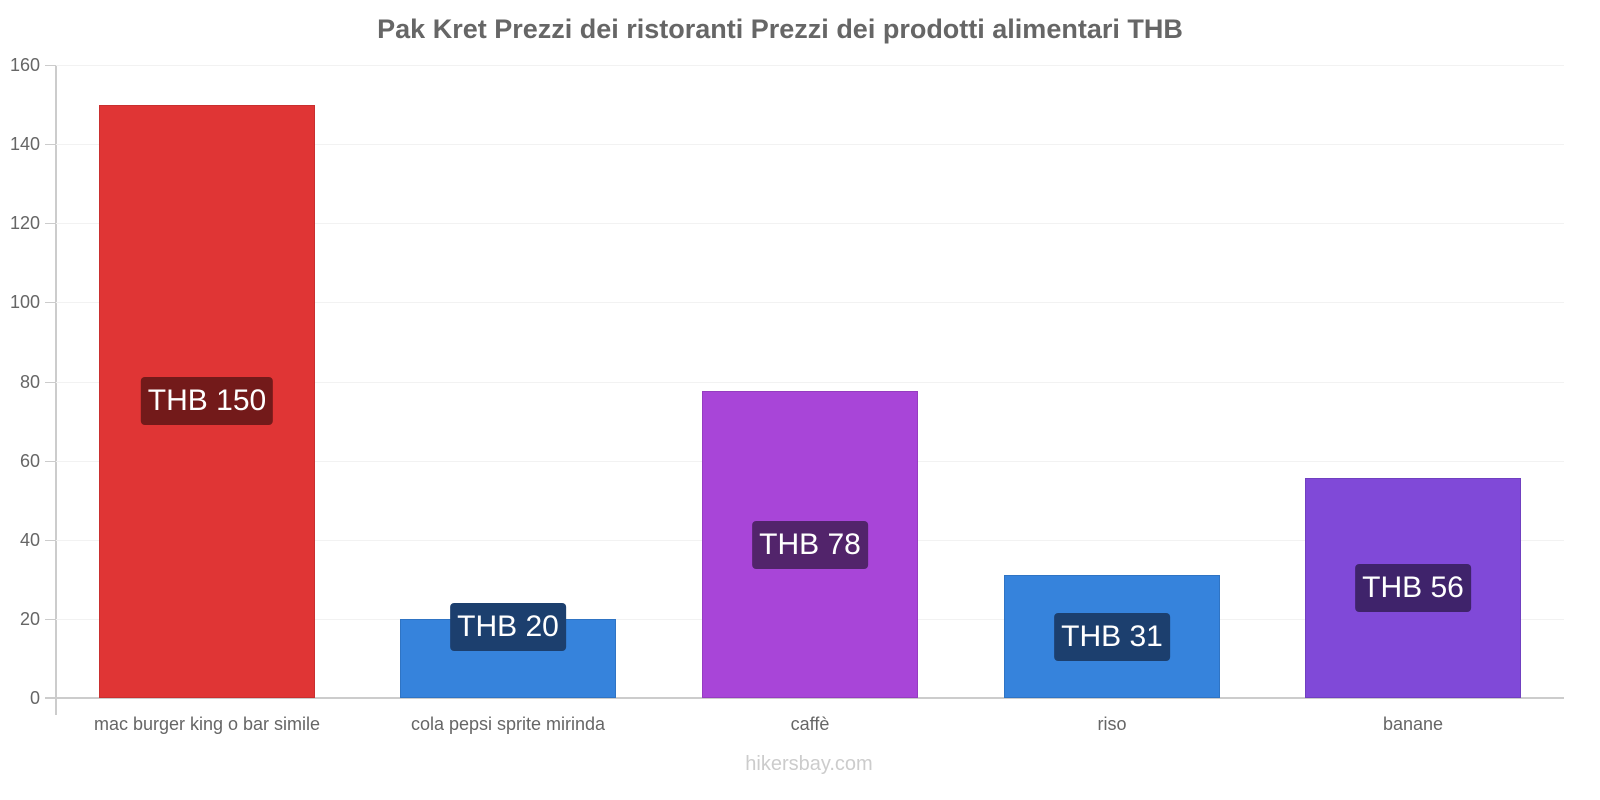  I want to click on x-tick-label: riso, so click(1112, 724).